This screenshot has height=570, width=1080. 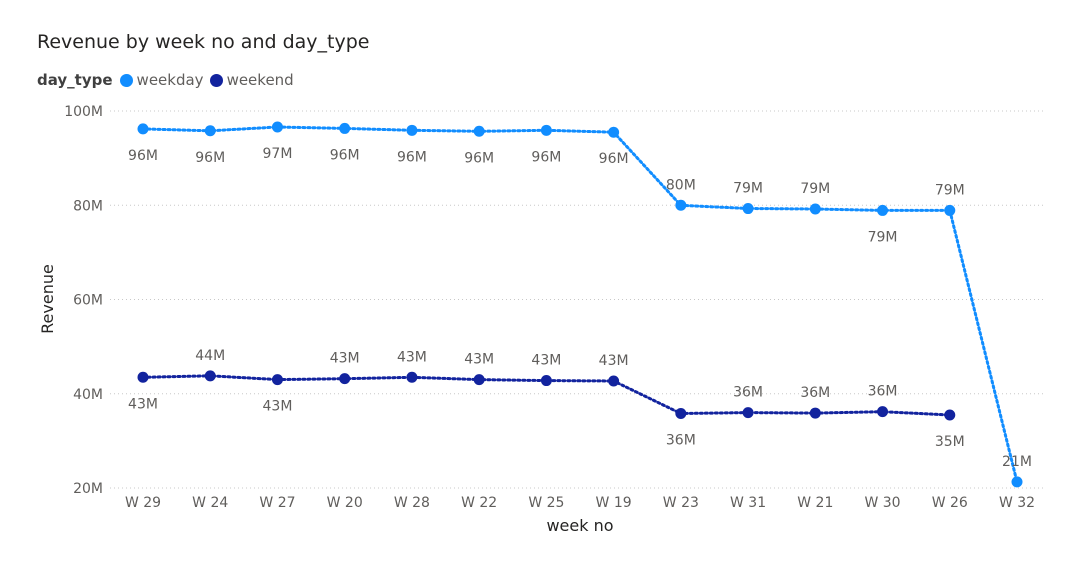 What do you see at coordinates (748, 503) in the screenshot?
I see `x-tick-label: W 31` at bounding box center [748, 503].